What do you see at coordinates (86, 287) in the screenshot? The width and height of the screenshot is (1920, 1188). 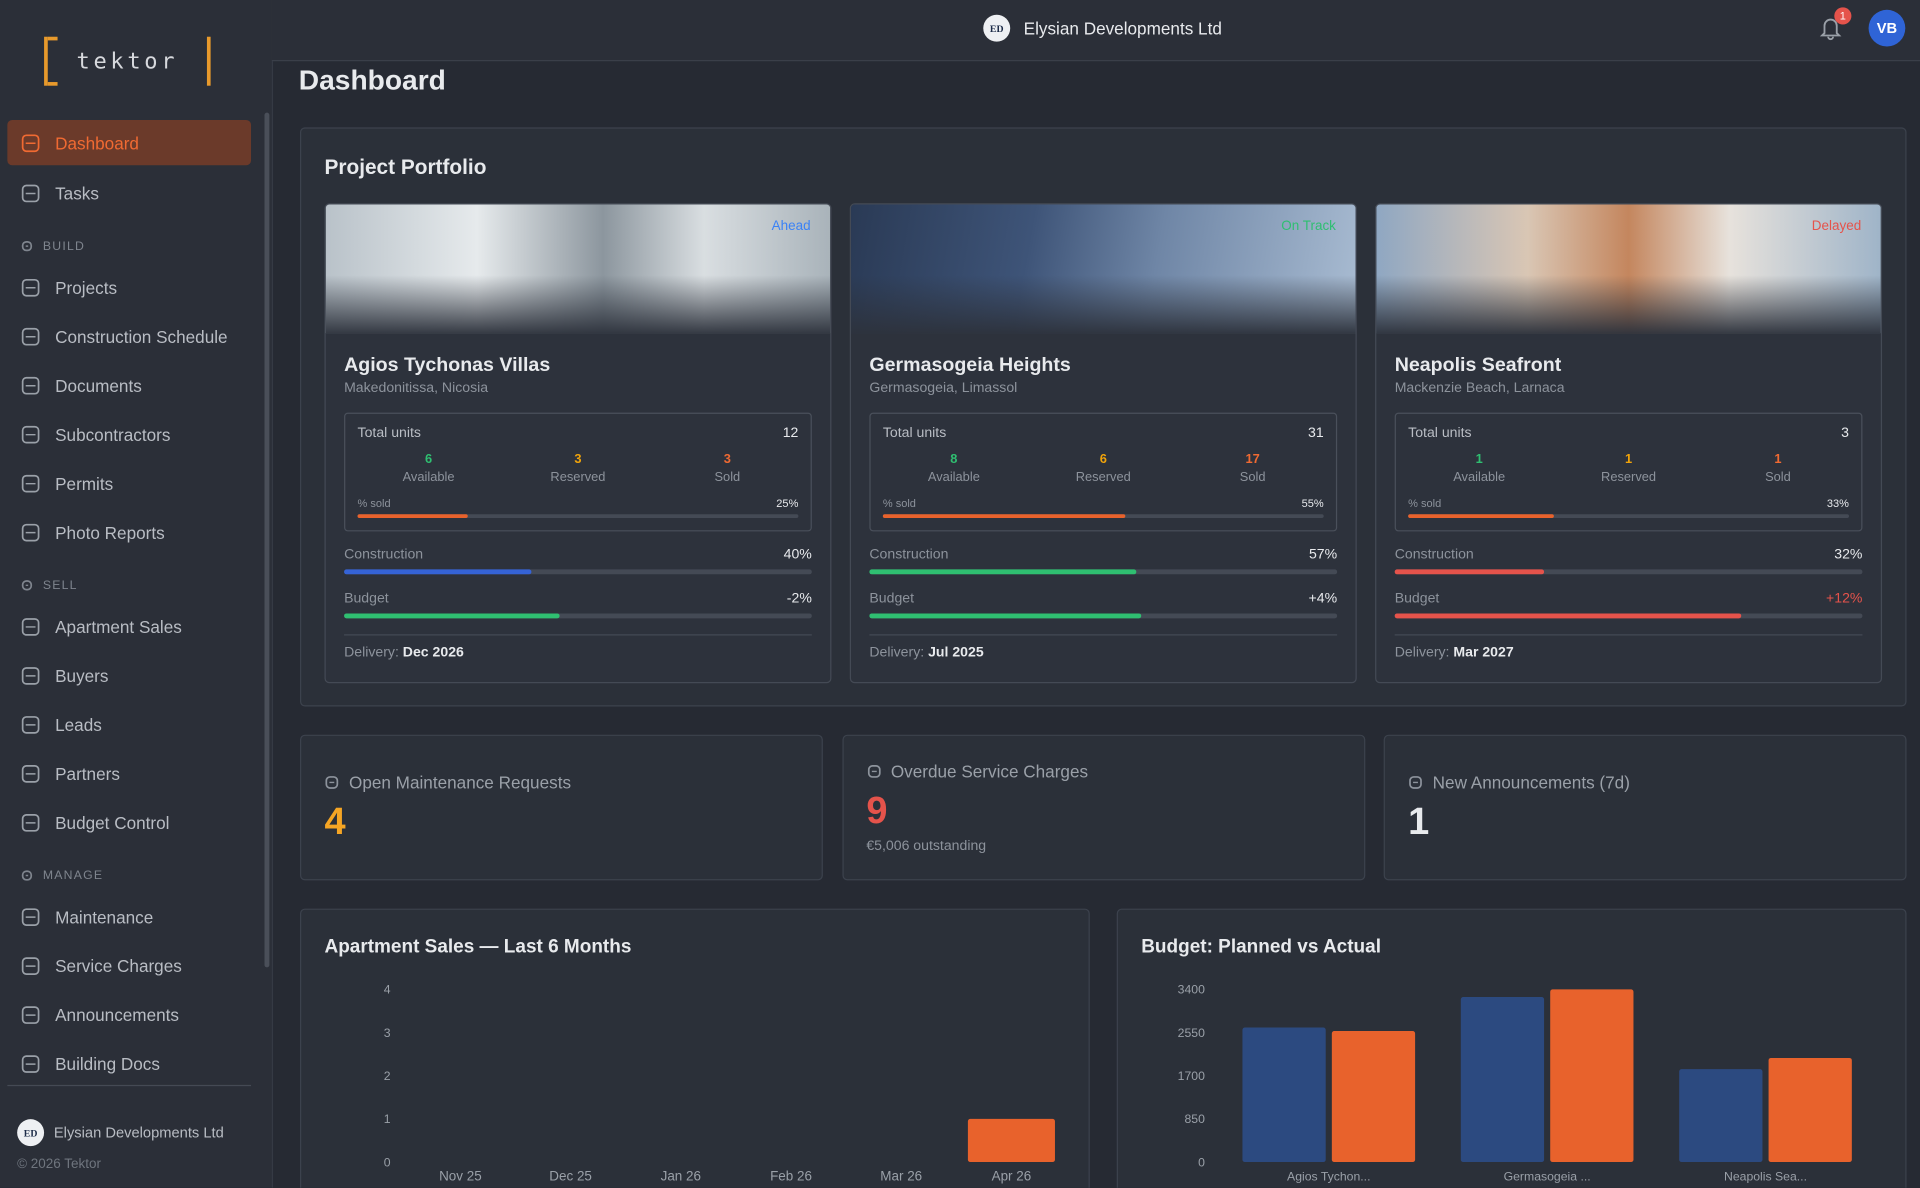 I see `nav-label: Projects` at bounding box center [86, 287].